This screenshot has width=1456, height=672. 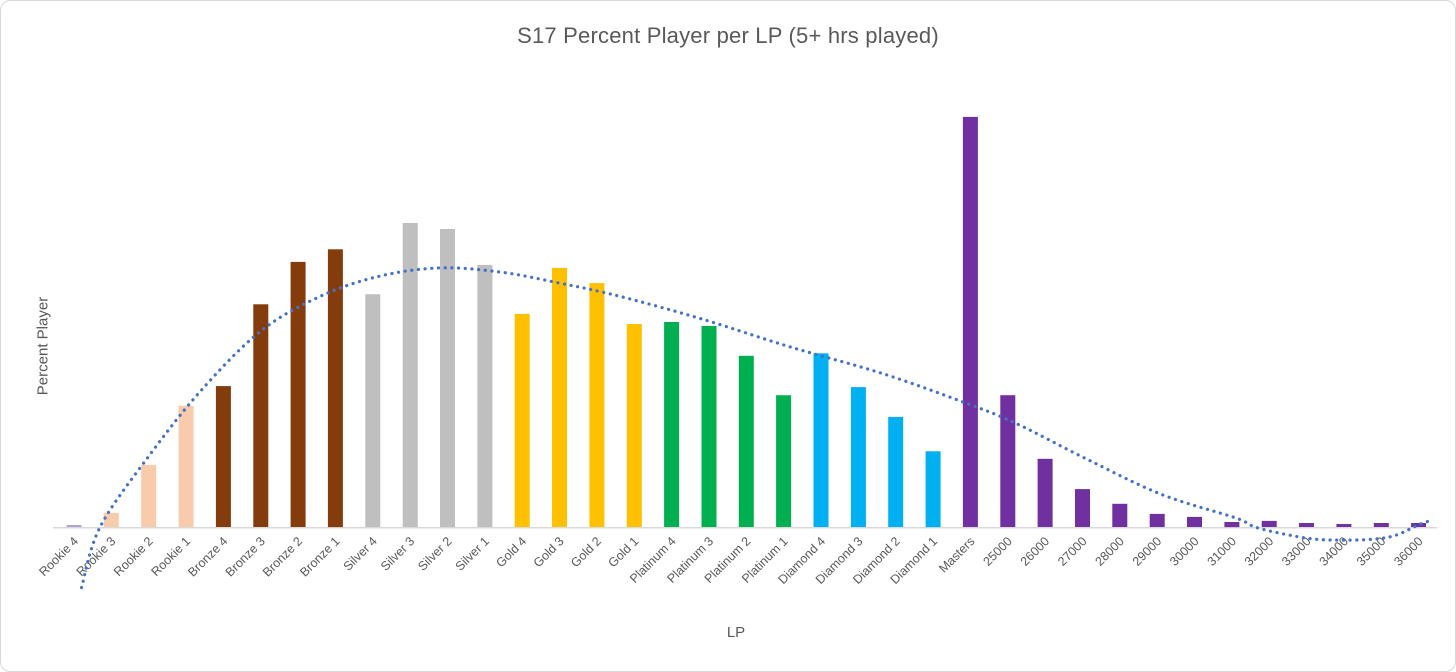 I want to click on x-tick-label-rookie-1: Rookie 1, so click(x=170, y=556).